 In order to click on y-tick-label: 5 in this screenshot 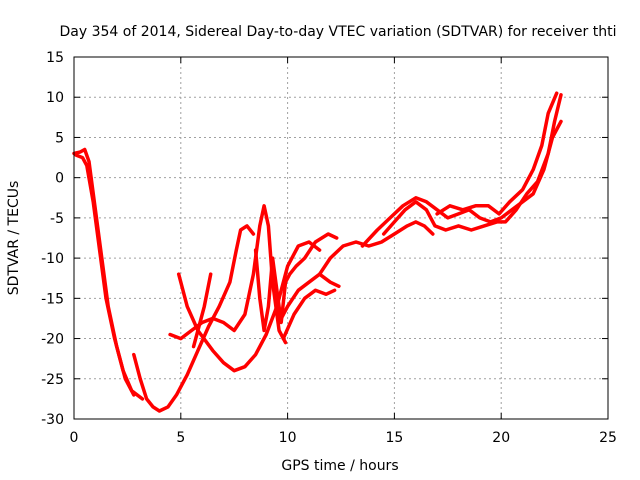, I will do `click(59, 138)`.